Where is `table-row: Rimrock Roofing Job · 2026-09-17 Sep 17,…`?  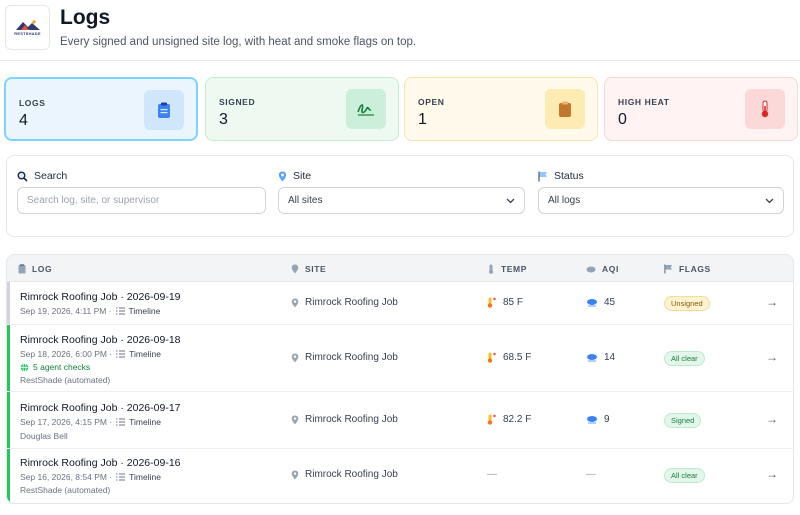 table-row: Rimrock Roofing Job · 2026-09-17 Sep 17,… is located at coordinates (400, 420).